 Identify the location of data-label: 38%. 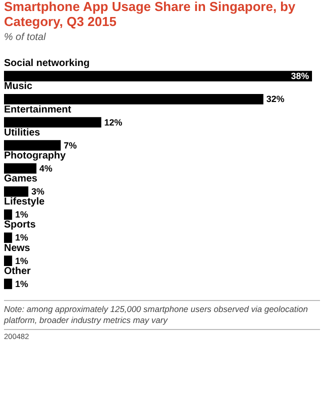
(299, 76).